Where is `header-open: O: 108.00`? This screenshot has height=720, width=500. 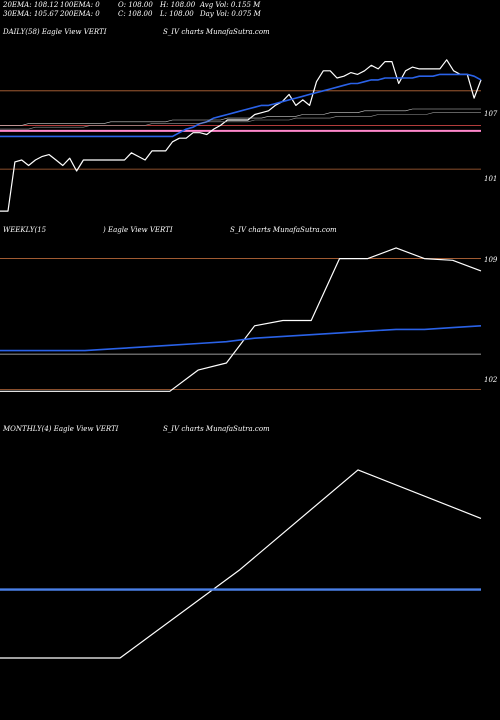
header-open: O: 108.00 is located at coordinates (135, 5).